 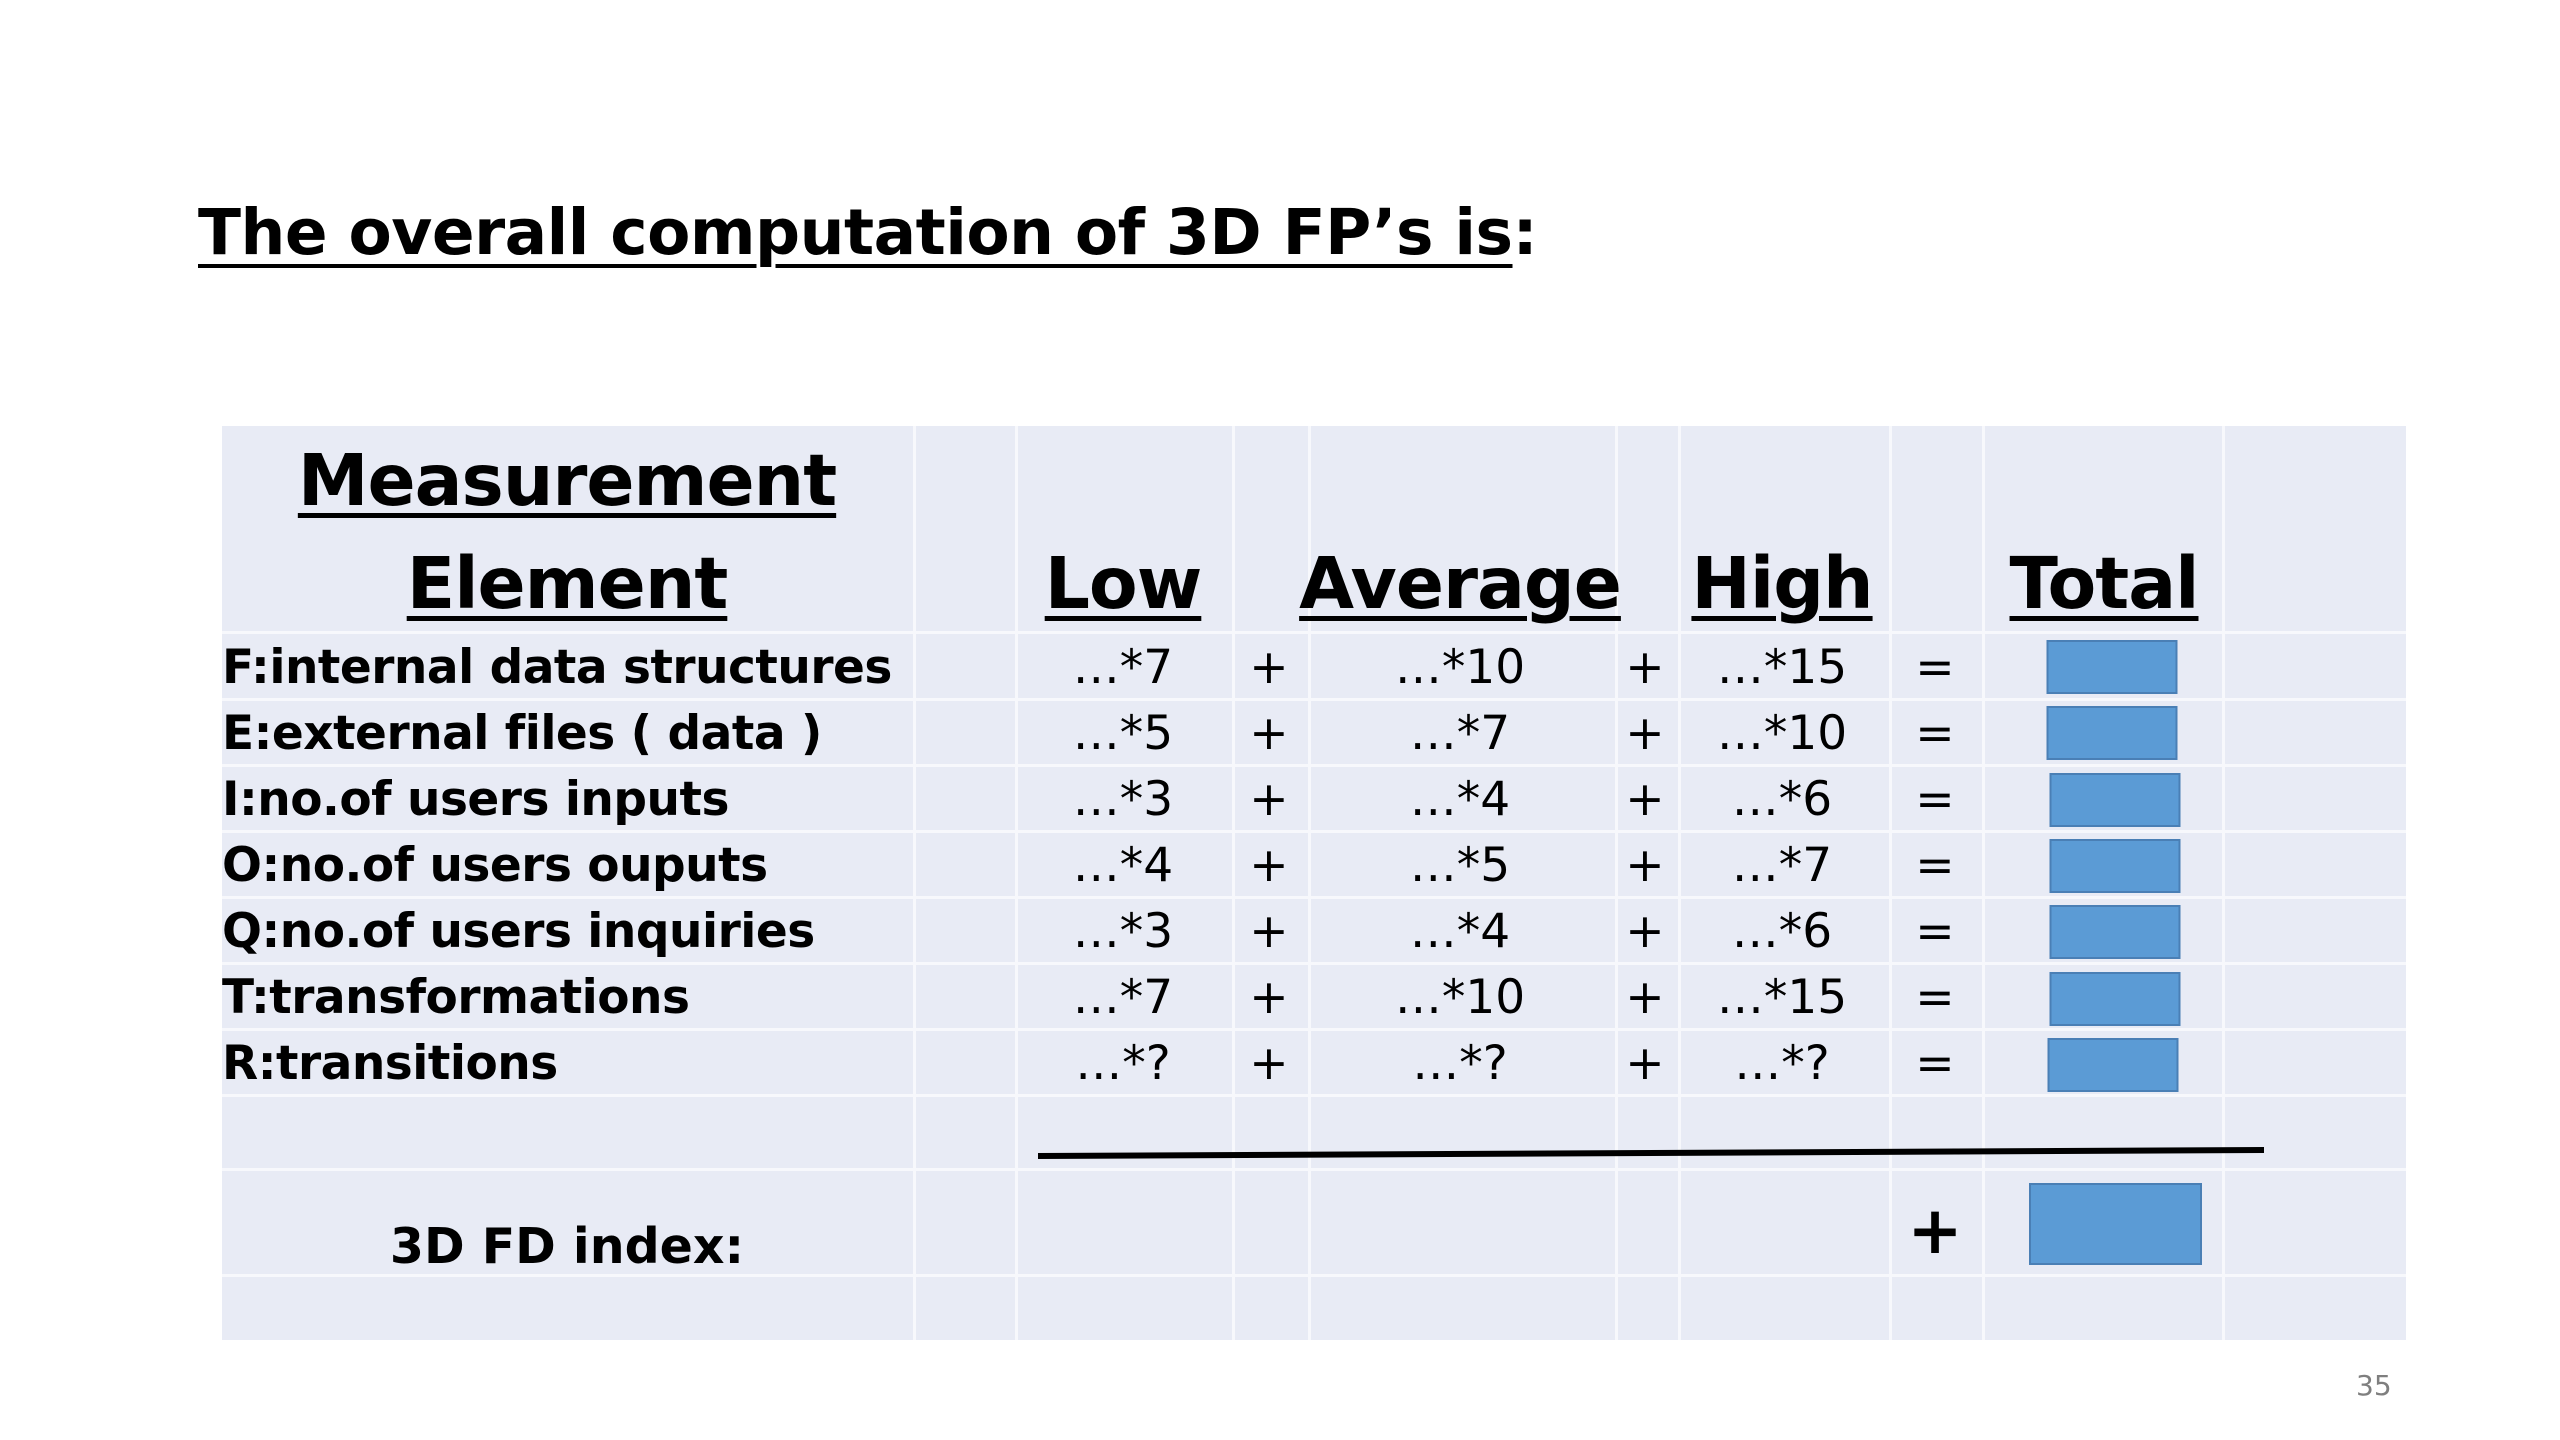 I want to click on header-high: High, so click(x=1782, y=583).